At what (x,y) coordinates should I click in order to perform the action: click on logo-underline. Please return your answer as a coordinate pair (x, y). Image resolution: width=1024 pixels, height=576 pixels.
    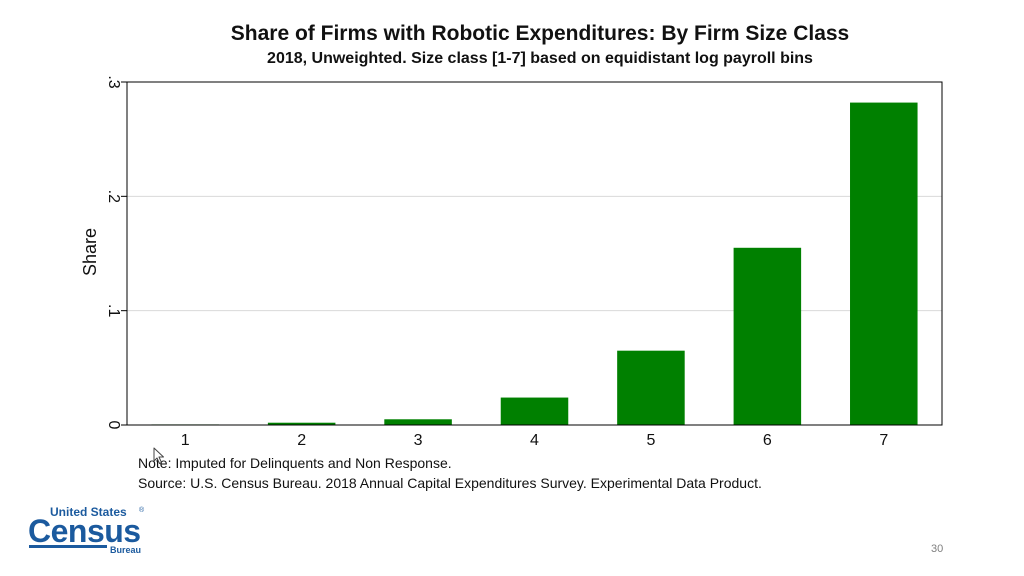
    Looking at the image, I should click on (68, 546).